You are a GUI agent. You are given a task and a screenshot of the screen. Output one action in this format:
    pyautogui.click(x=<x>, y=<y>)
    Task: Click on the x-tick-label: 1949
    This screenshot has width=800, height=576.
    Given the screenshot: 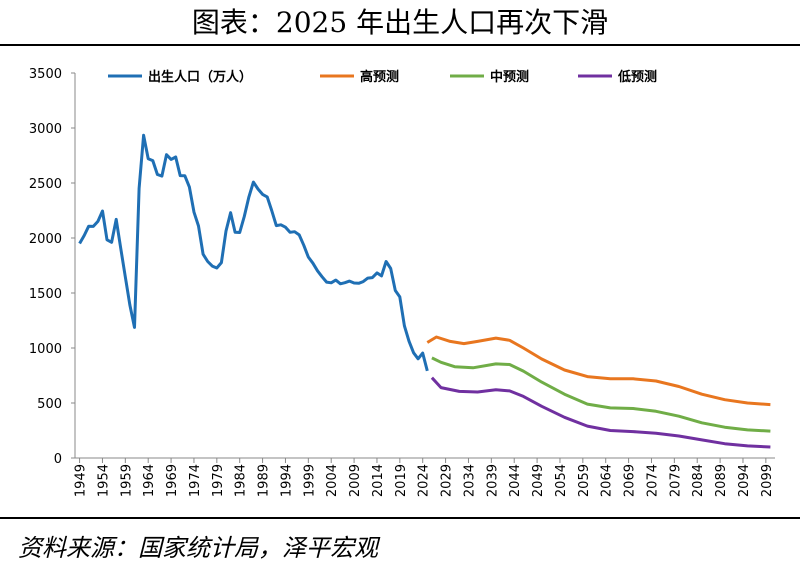 What is the action you would take?
    pyautogui.click(x=81, y=480)
    